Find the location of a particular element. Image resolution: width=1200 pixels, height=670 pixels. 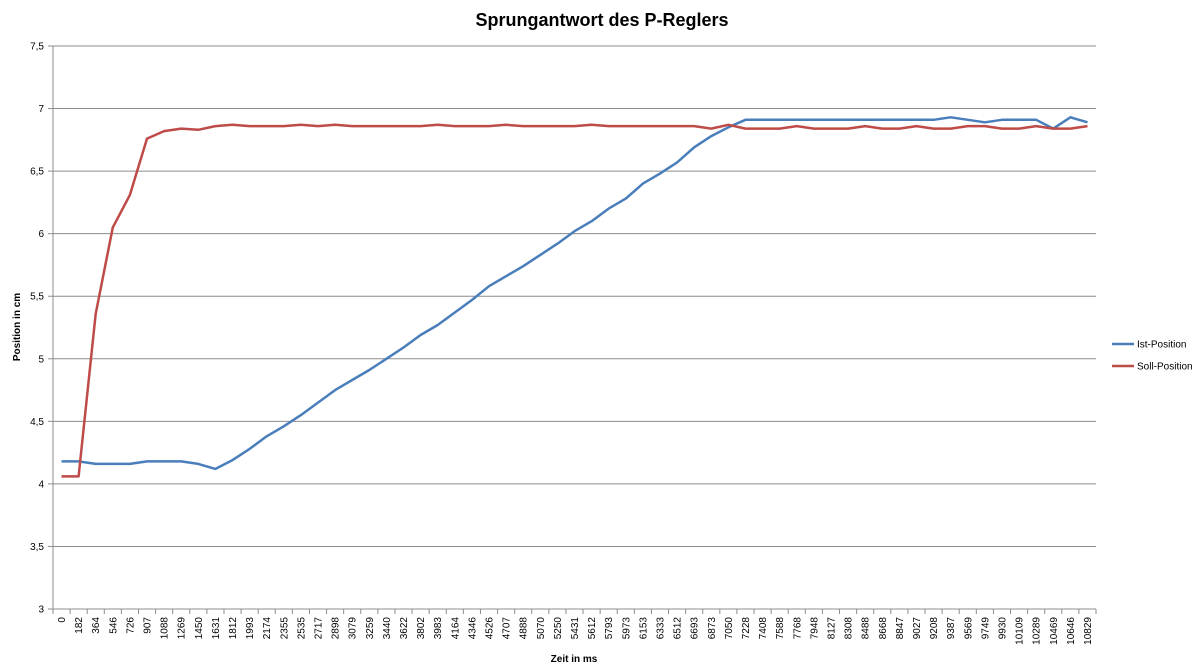

x-tick-label: 8488 is located at coordinates (866, 628).